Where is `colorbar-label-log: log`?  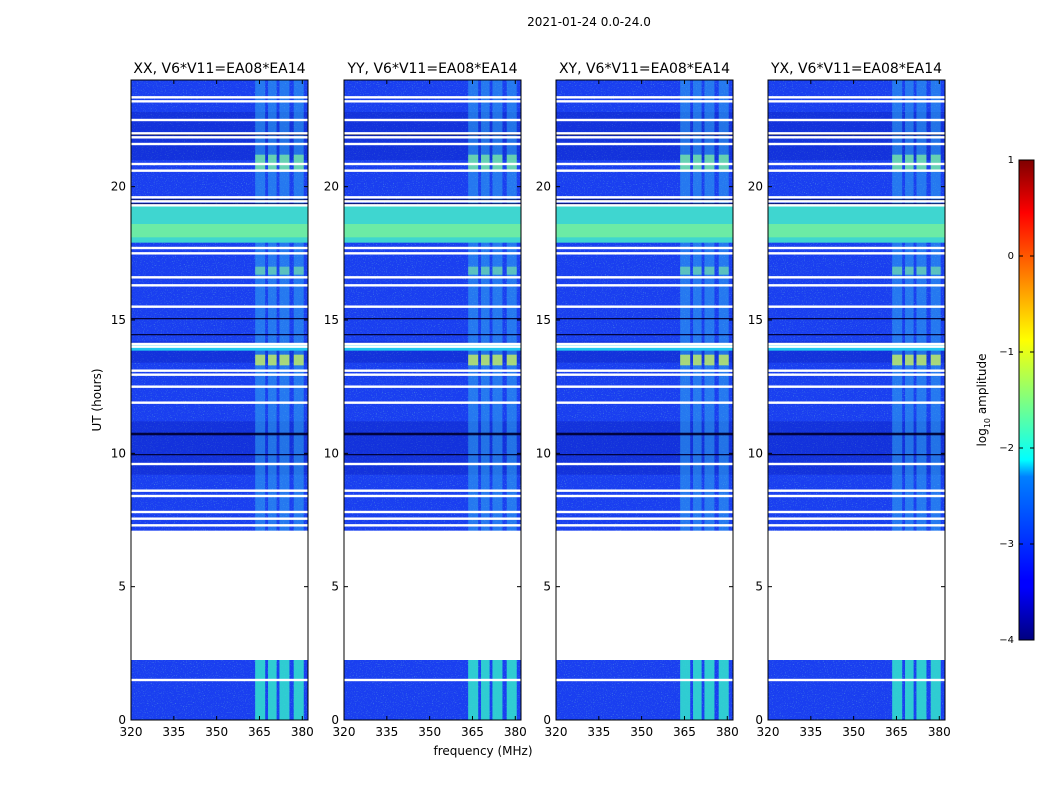 colorbar-label-log: log is located at coordinates (982, 437).